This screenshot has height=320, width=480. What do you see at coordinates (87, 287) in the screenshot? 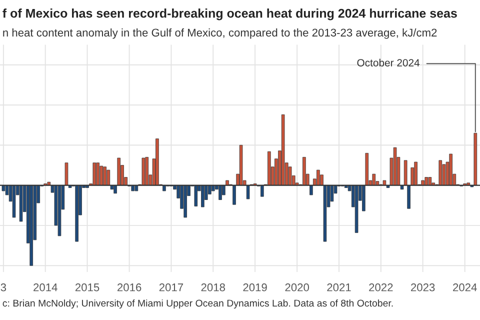
I see `x-tick-label: 2015` at bounding box center [87, 287].